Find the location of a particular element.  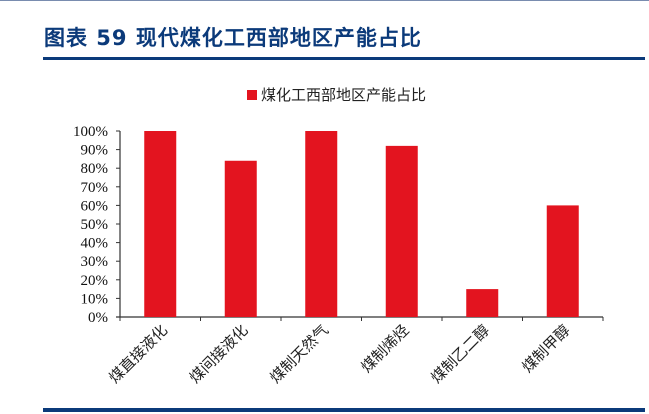

bottom-border is located at coordinates (344, 410).